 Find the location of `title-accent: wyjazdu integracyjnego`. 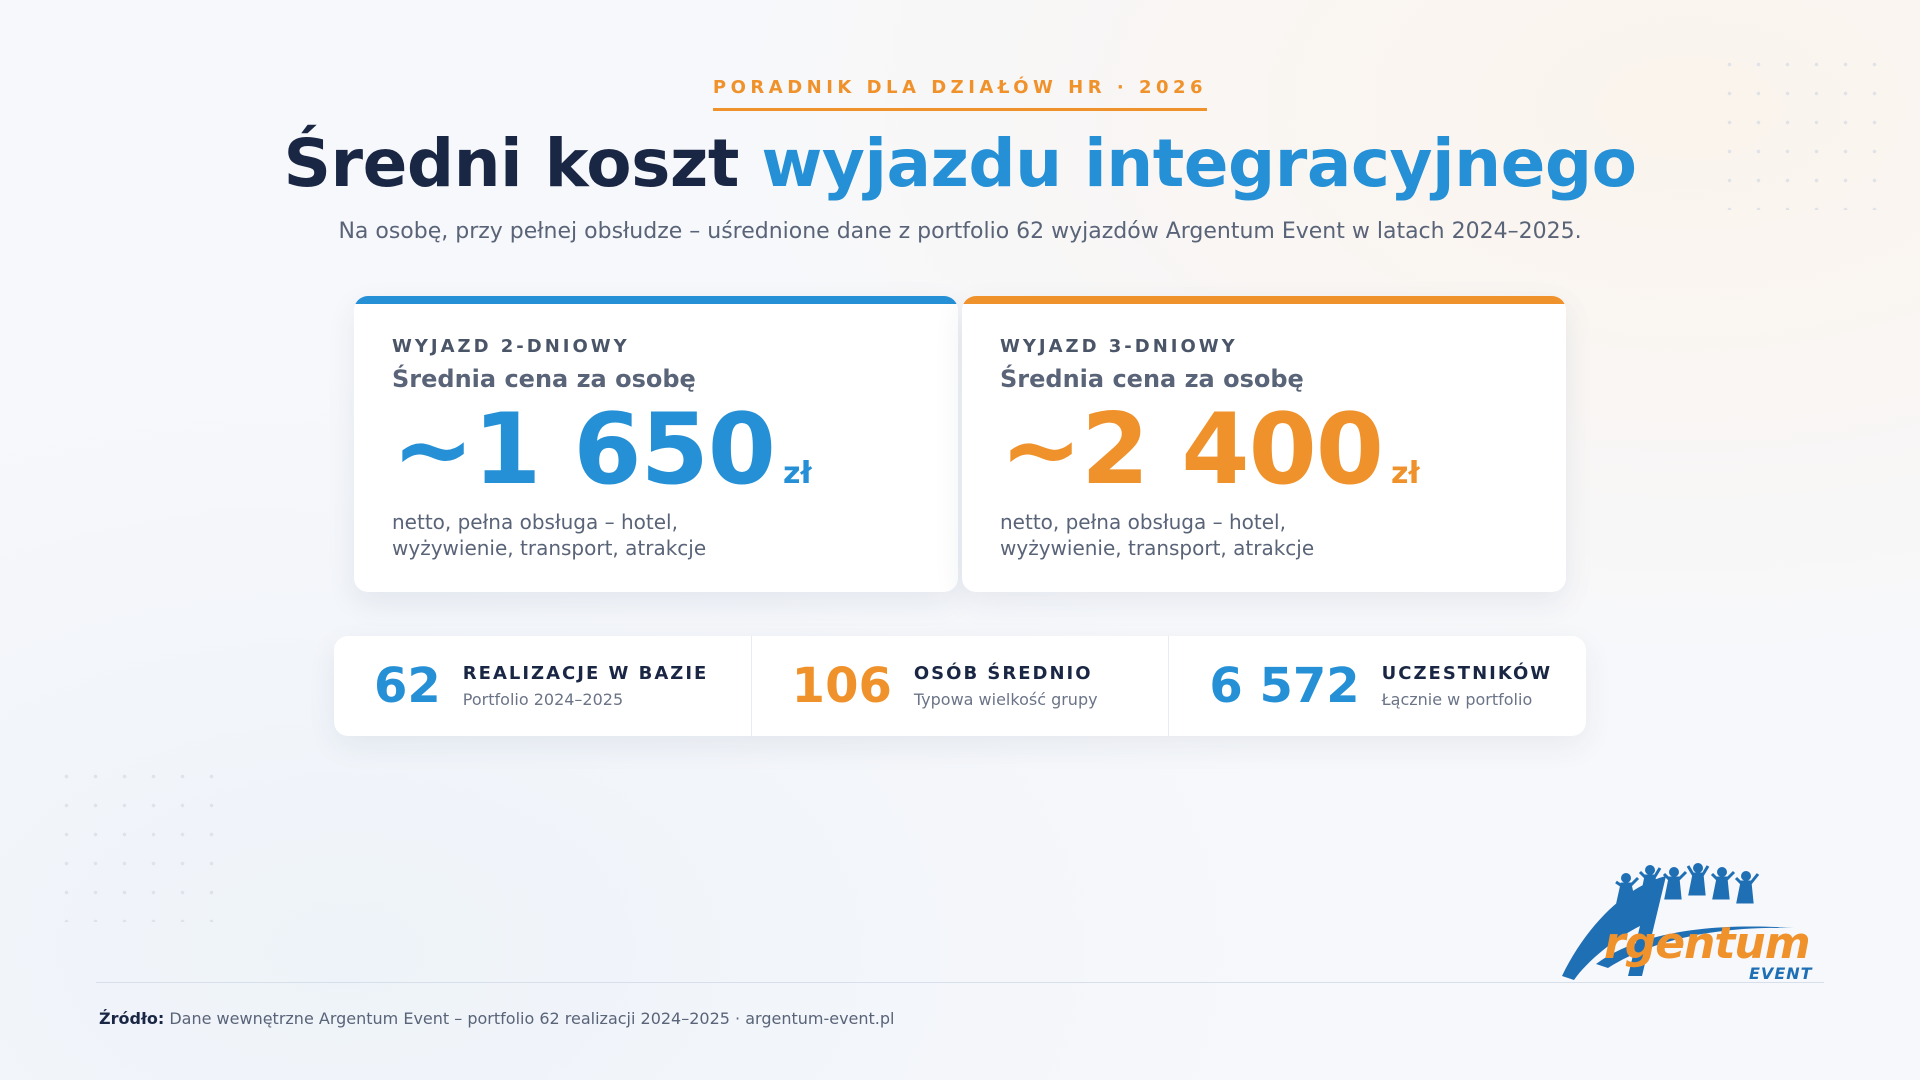

title-accent: wyjazdu integracyjnego is located at coordinates (1199, 163).